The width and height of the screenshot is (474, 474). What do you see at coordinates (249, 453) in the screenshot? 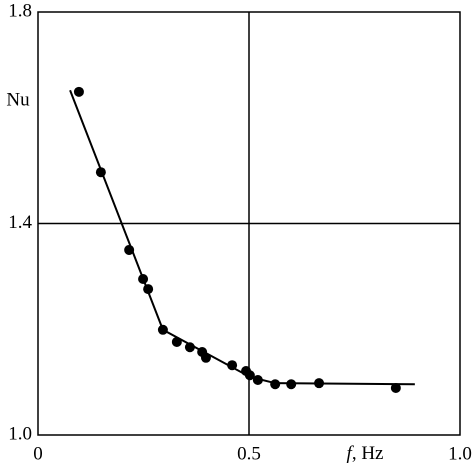
I see `x-tick-label: 0.5` at bounding box center [249, 453].